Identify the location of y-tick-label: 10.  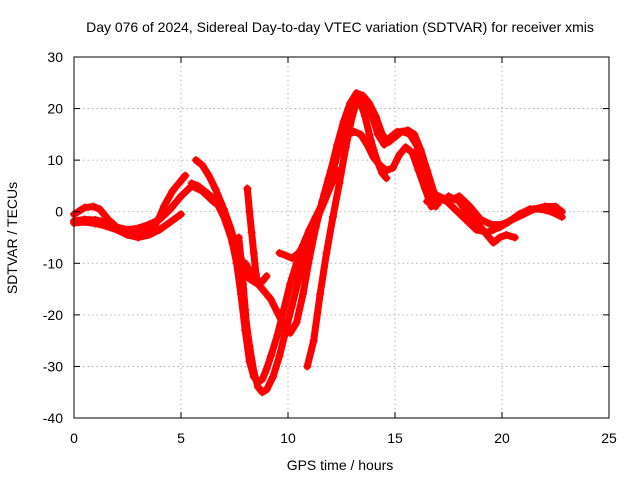
(55, 160).